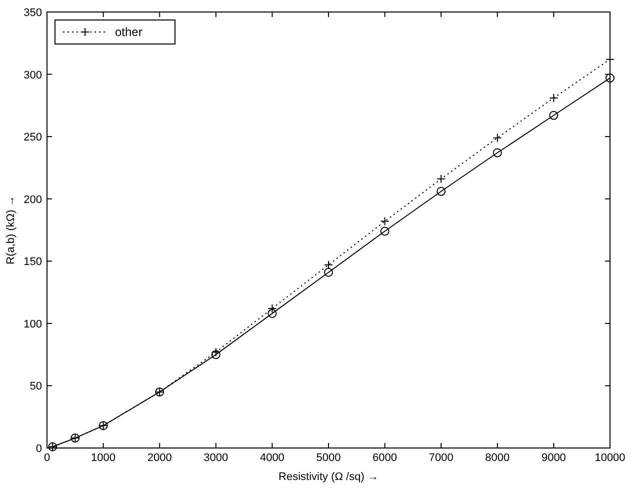 The height and width of the screenshot is (488, 632). I want to click on x-tick-label: 8000, so click(497, 458).